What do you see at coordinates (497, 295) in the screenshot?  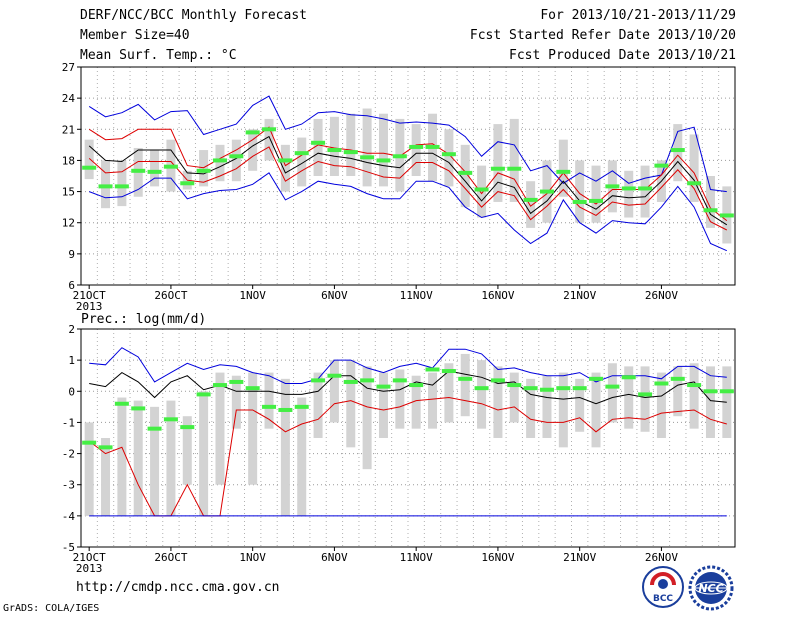 I see `temp-xtick-label: 16NOV` at bounding box center [497, 295].